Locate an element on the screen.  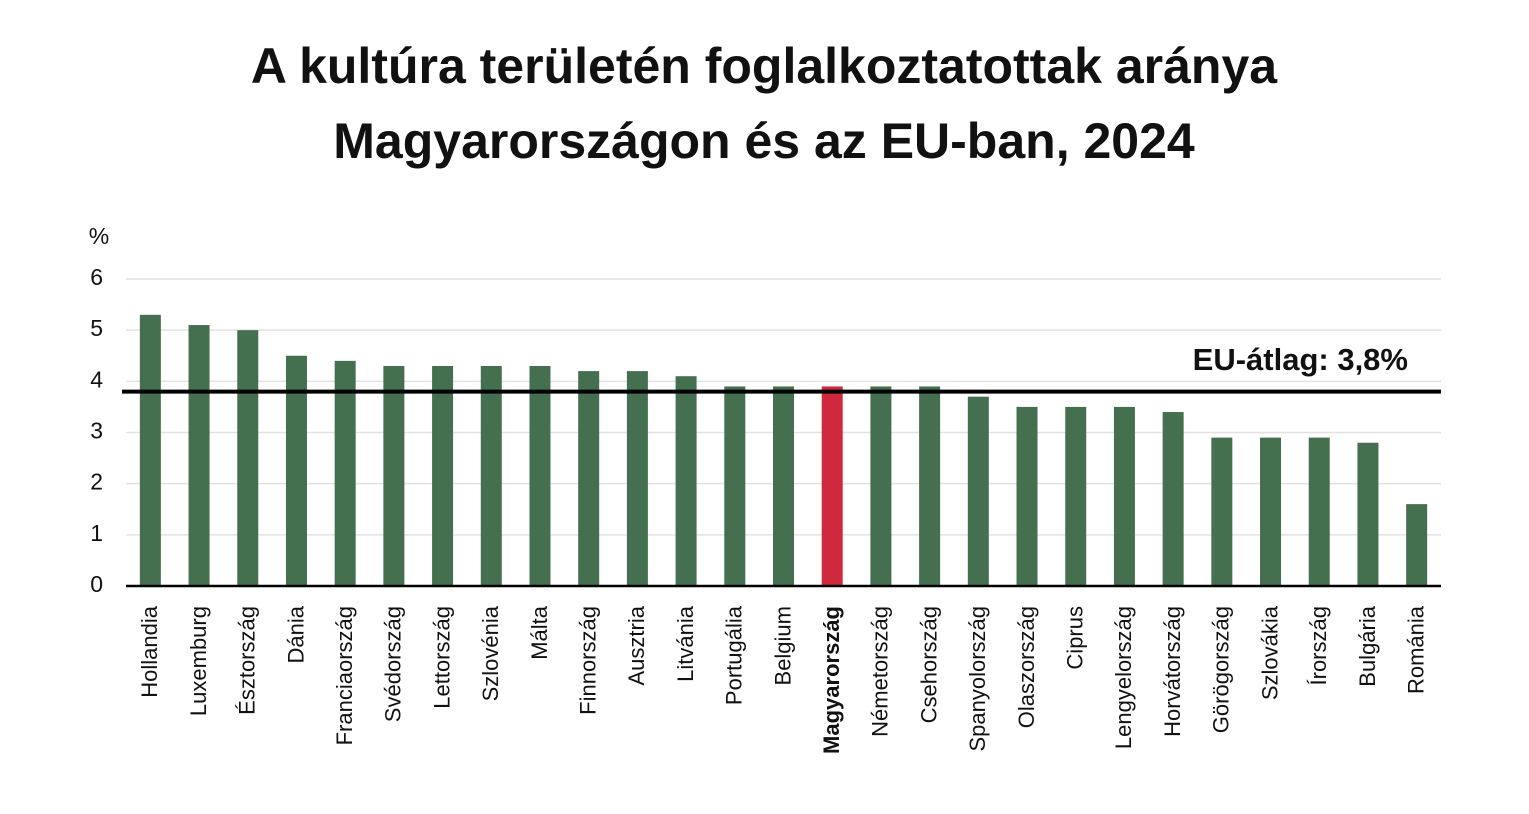
x-tick-label: Ausztria is located at coordinates (636, 645).